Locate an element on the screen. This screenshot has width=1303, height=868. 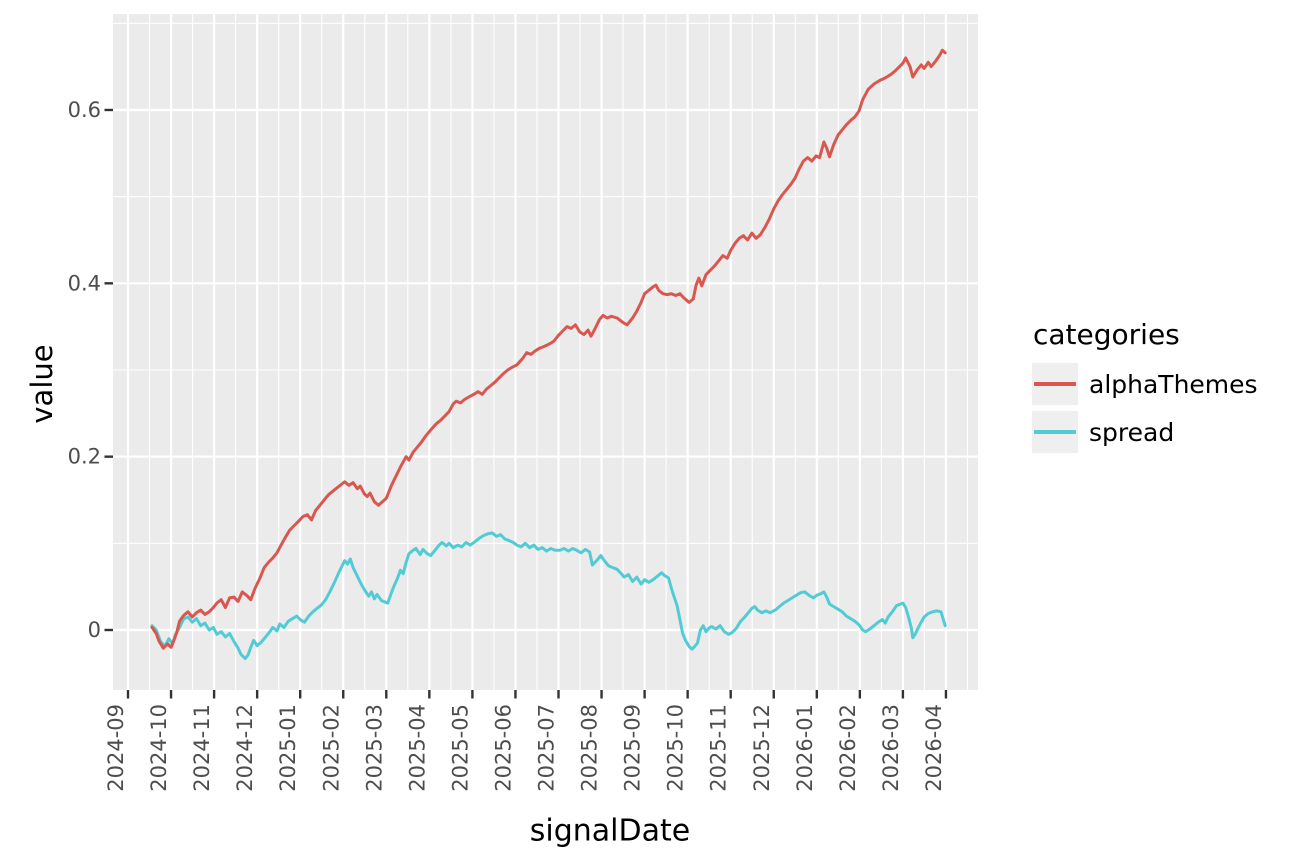
x-tick-label: 2025-09 is located at coordinates (633, 748).